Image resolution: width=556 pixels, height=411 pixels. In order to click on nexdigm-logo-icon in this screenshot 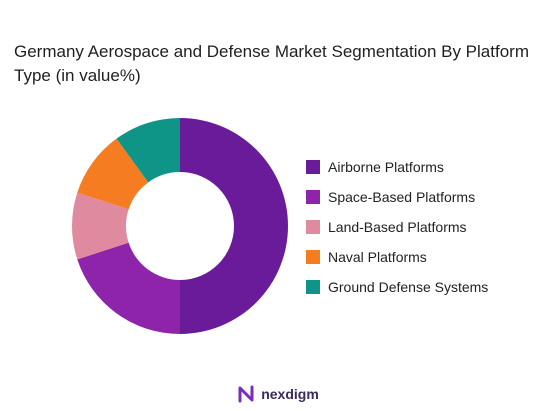, I will do `click(246, 394)`.